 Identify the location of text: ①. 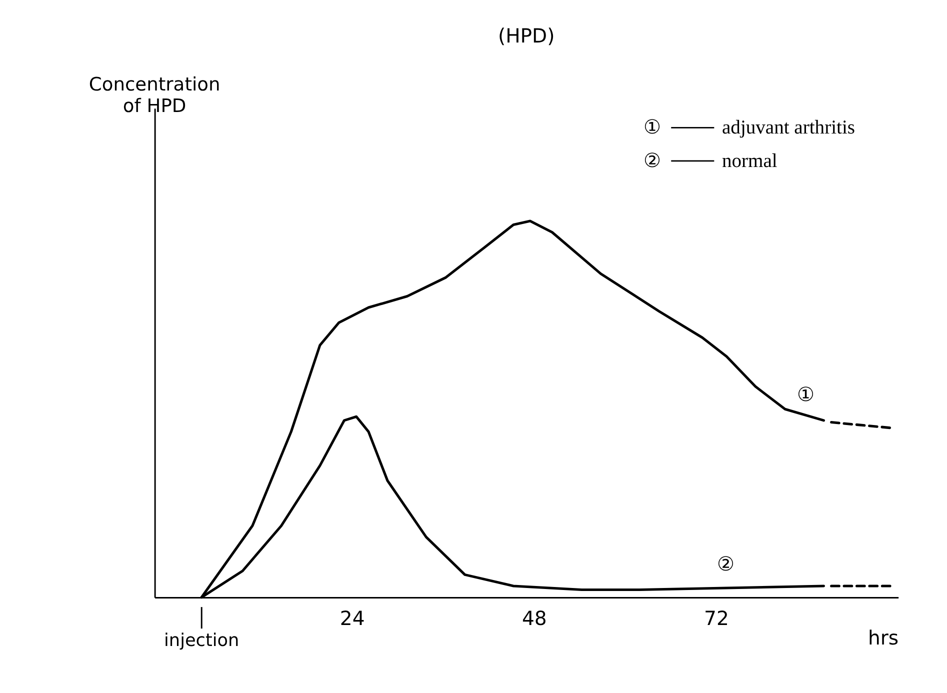
(653, 128).